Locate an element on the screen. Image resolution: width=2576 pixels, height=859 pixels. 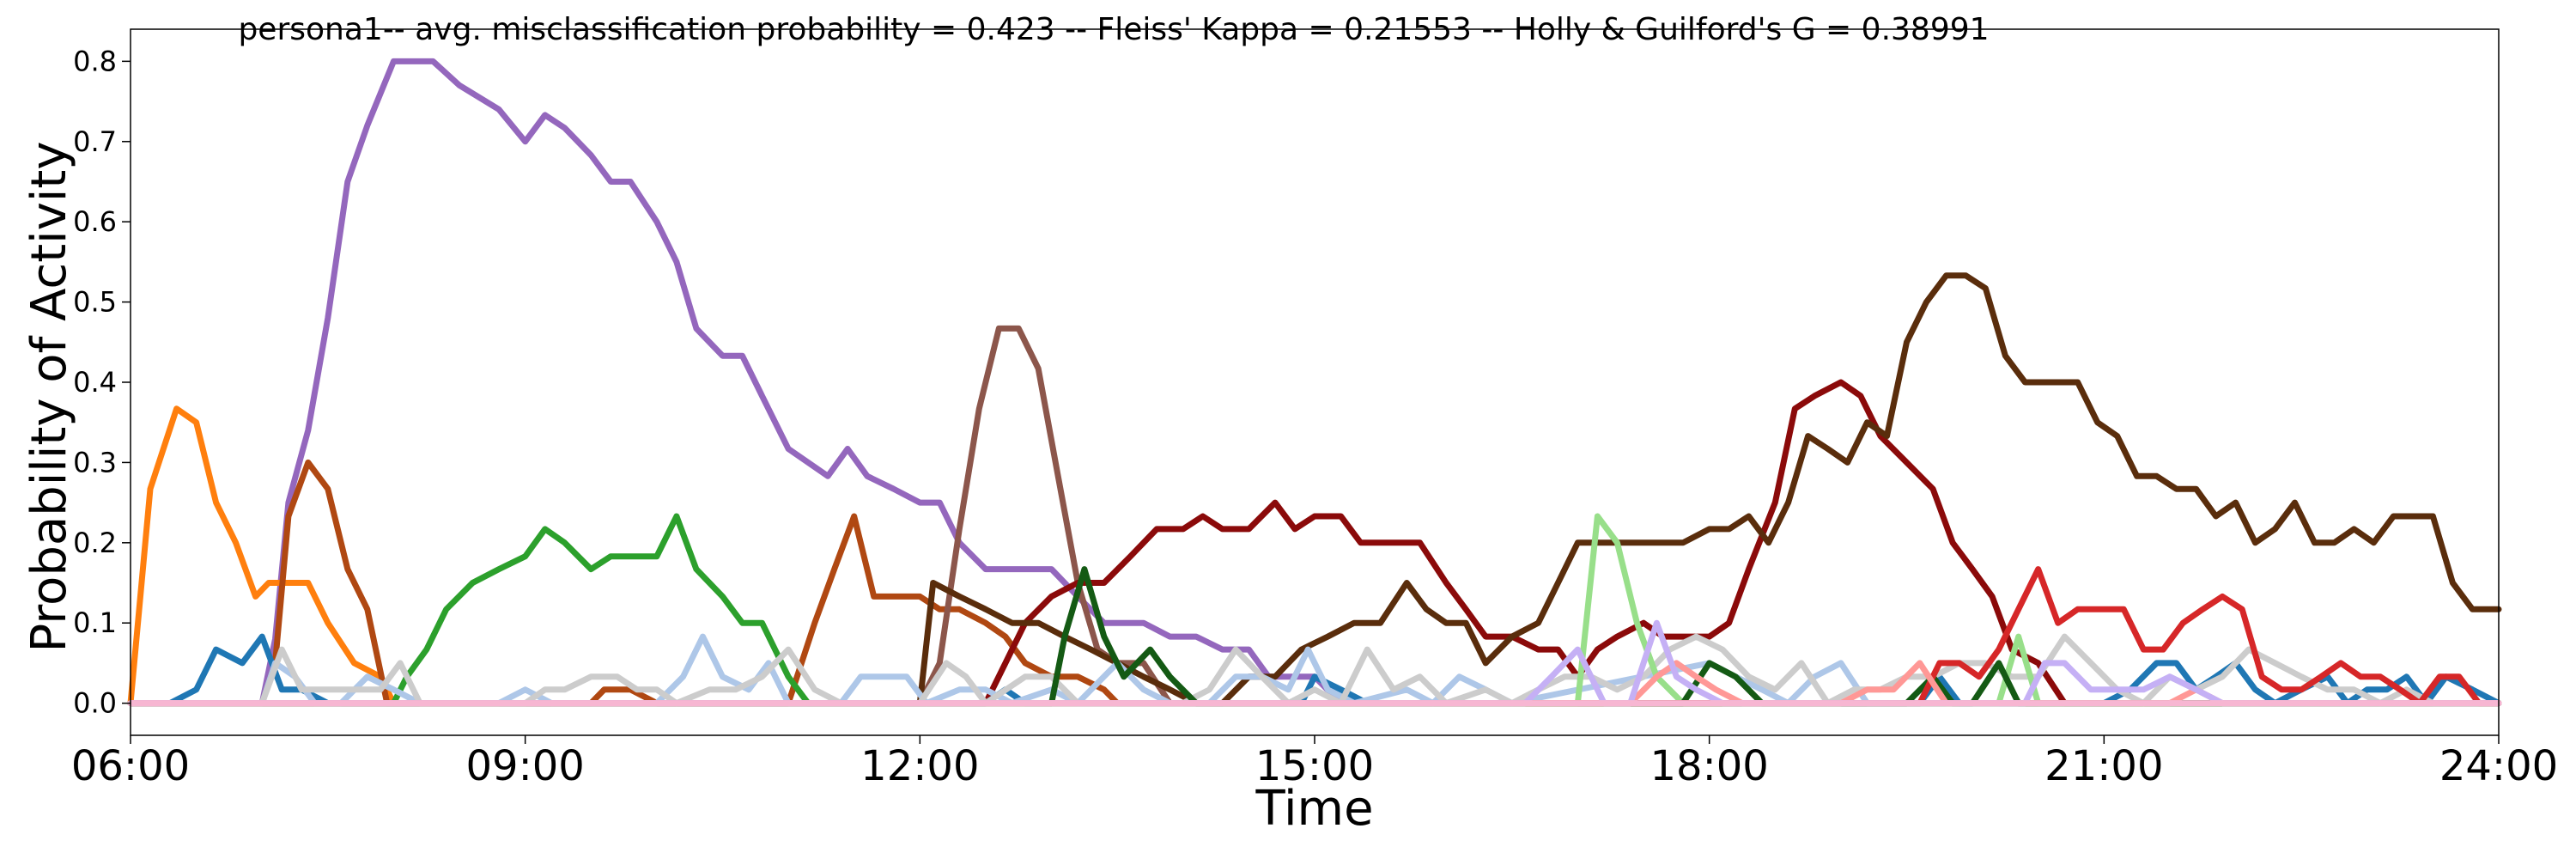
y-tick-label: 0.6 is located at coordinates (95, 221).